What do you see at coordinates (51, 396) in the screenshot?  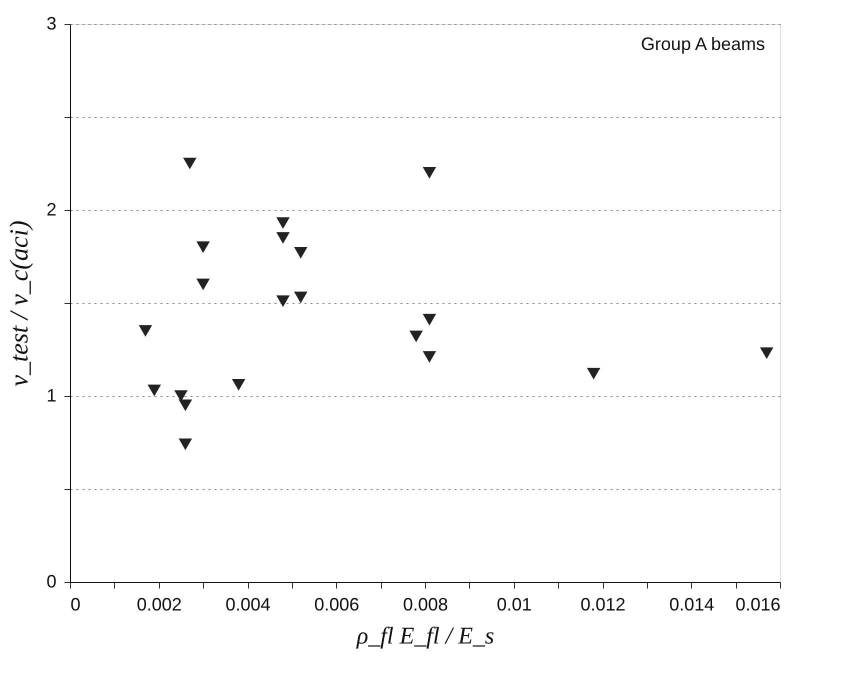 I see `y-tick-label: 1` at bounding box center [51, 396].